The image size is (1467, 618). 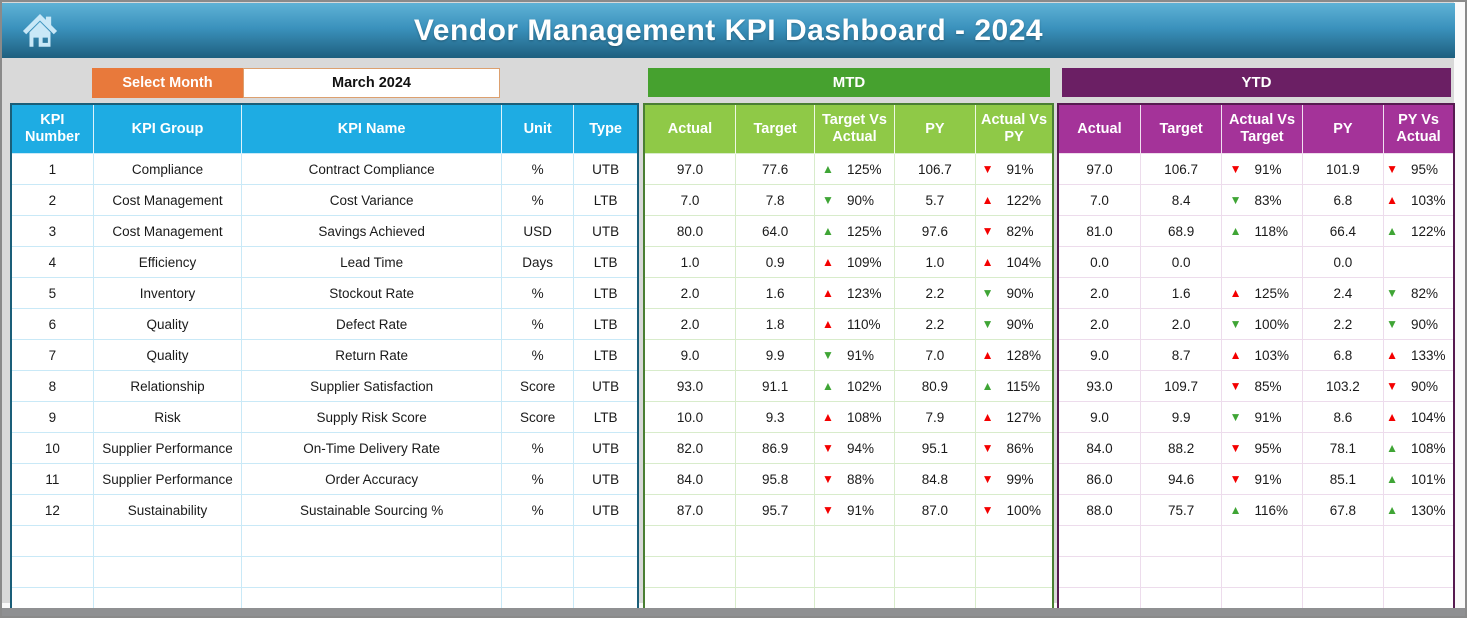 I want to click on cell-mtd-actual: 93.0, so click(x=689, y=386).